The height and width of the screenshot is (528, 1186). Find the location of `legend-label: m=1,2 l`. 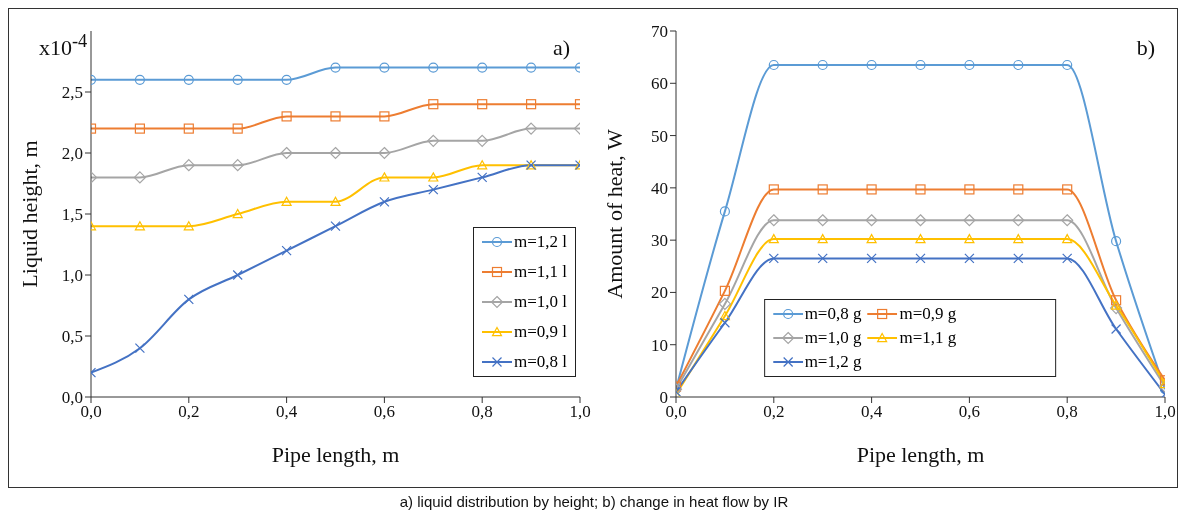

legend-label: m=1,2 l is located at coordinates (540, 242).